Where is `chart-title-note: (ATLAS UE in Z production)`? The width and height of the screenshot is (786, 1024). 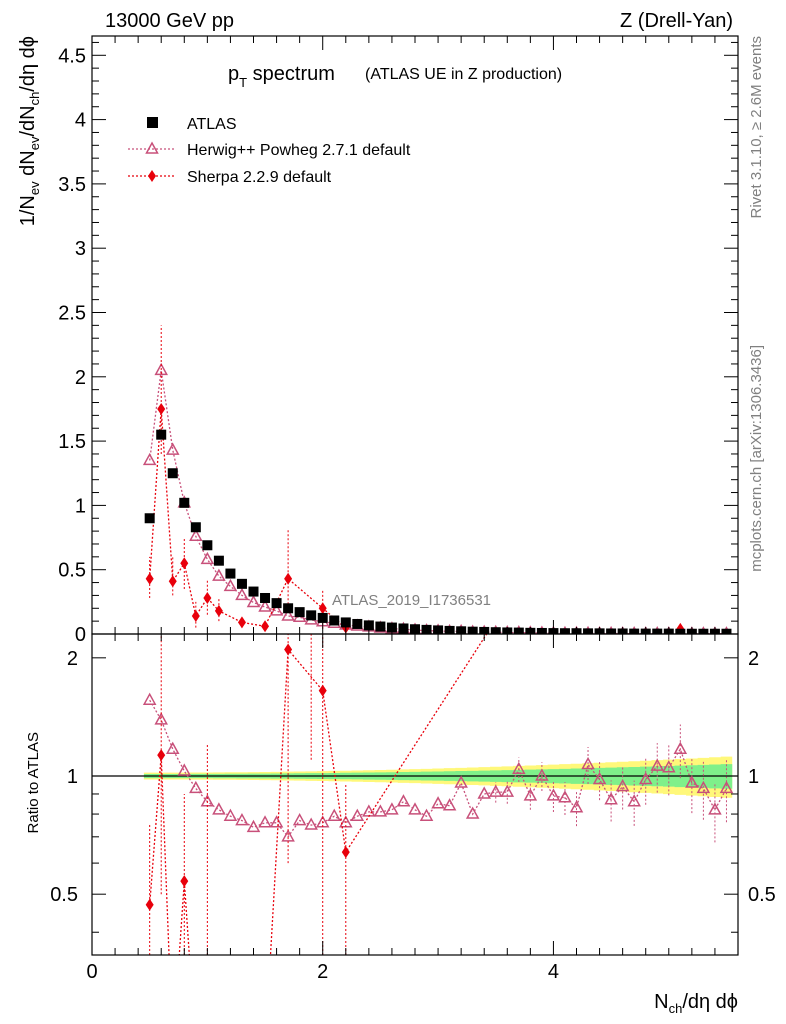
chart-title-note: (ATLAS UE in Z production) is located at coordinates (463, 74).